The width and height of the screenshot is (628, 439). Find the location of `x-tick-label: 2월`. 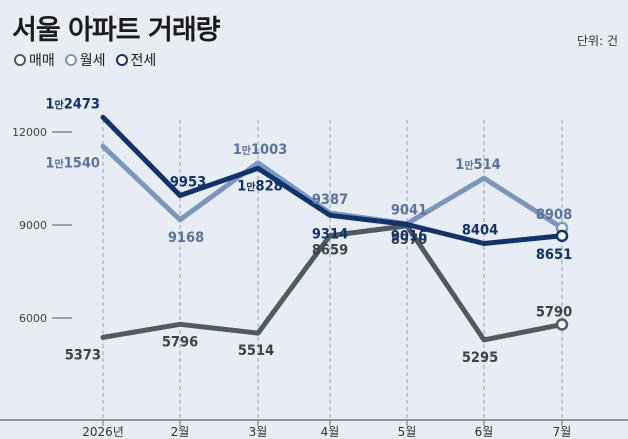

x-tick-label: 2월 is located at coordinates (180, 432).